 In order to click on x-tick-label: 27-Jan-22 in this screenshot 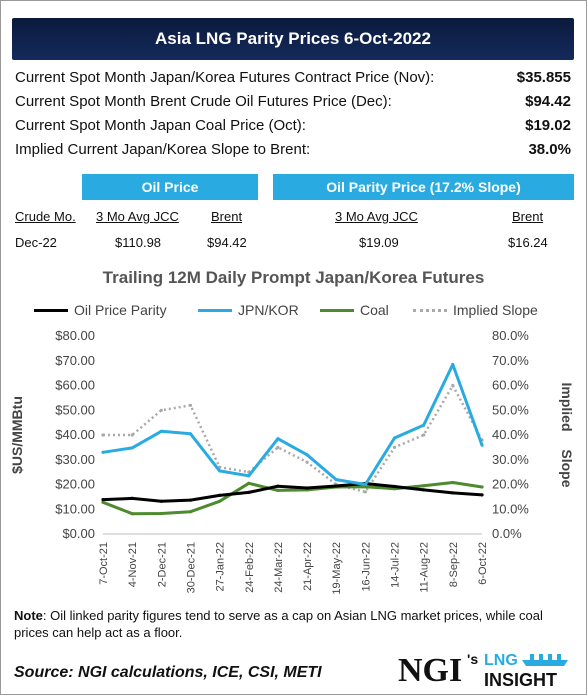, I will do `click(221, 567)`.